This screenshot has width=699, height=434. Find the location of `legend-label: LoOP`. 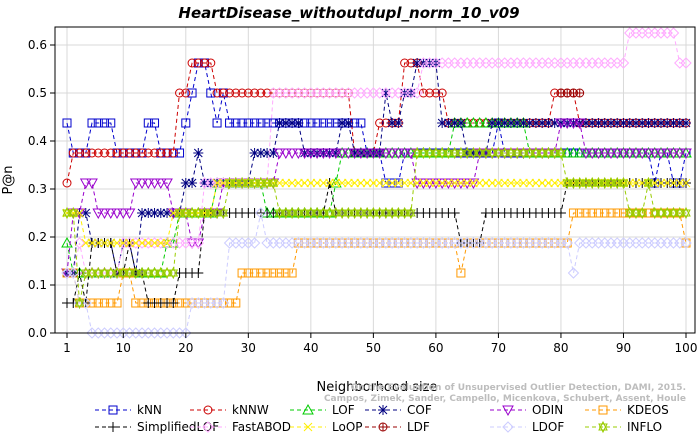

legend-label: LoOP is located at coordinates (347, 427).